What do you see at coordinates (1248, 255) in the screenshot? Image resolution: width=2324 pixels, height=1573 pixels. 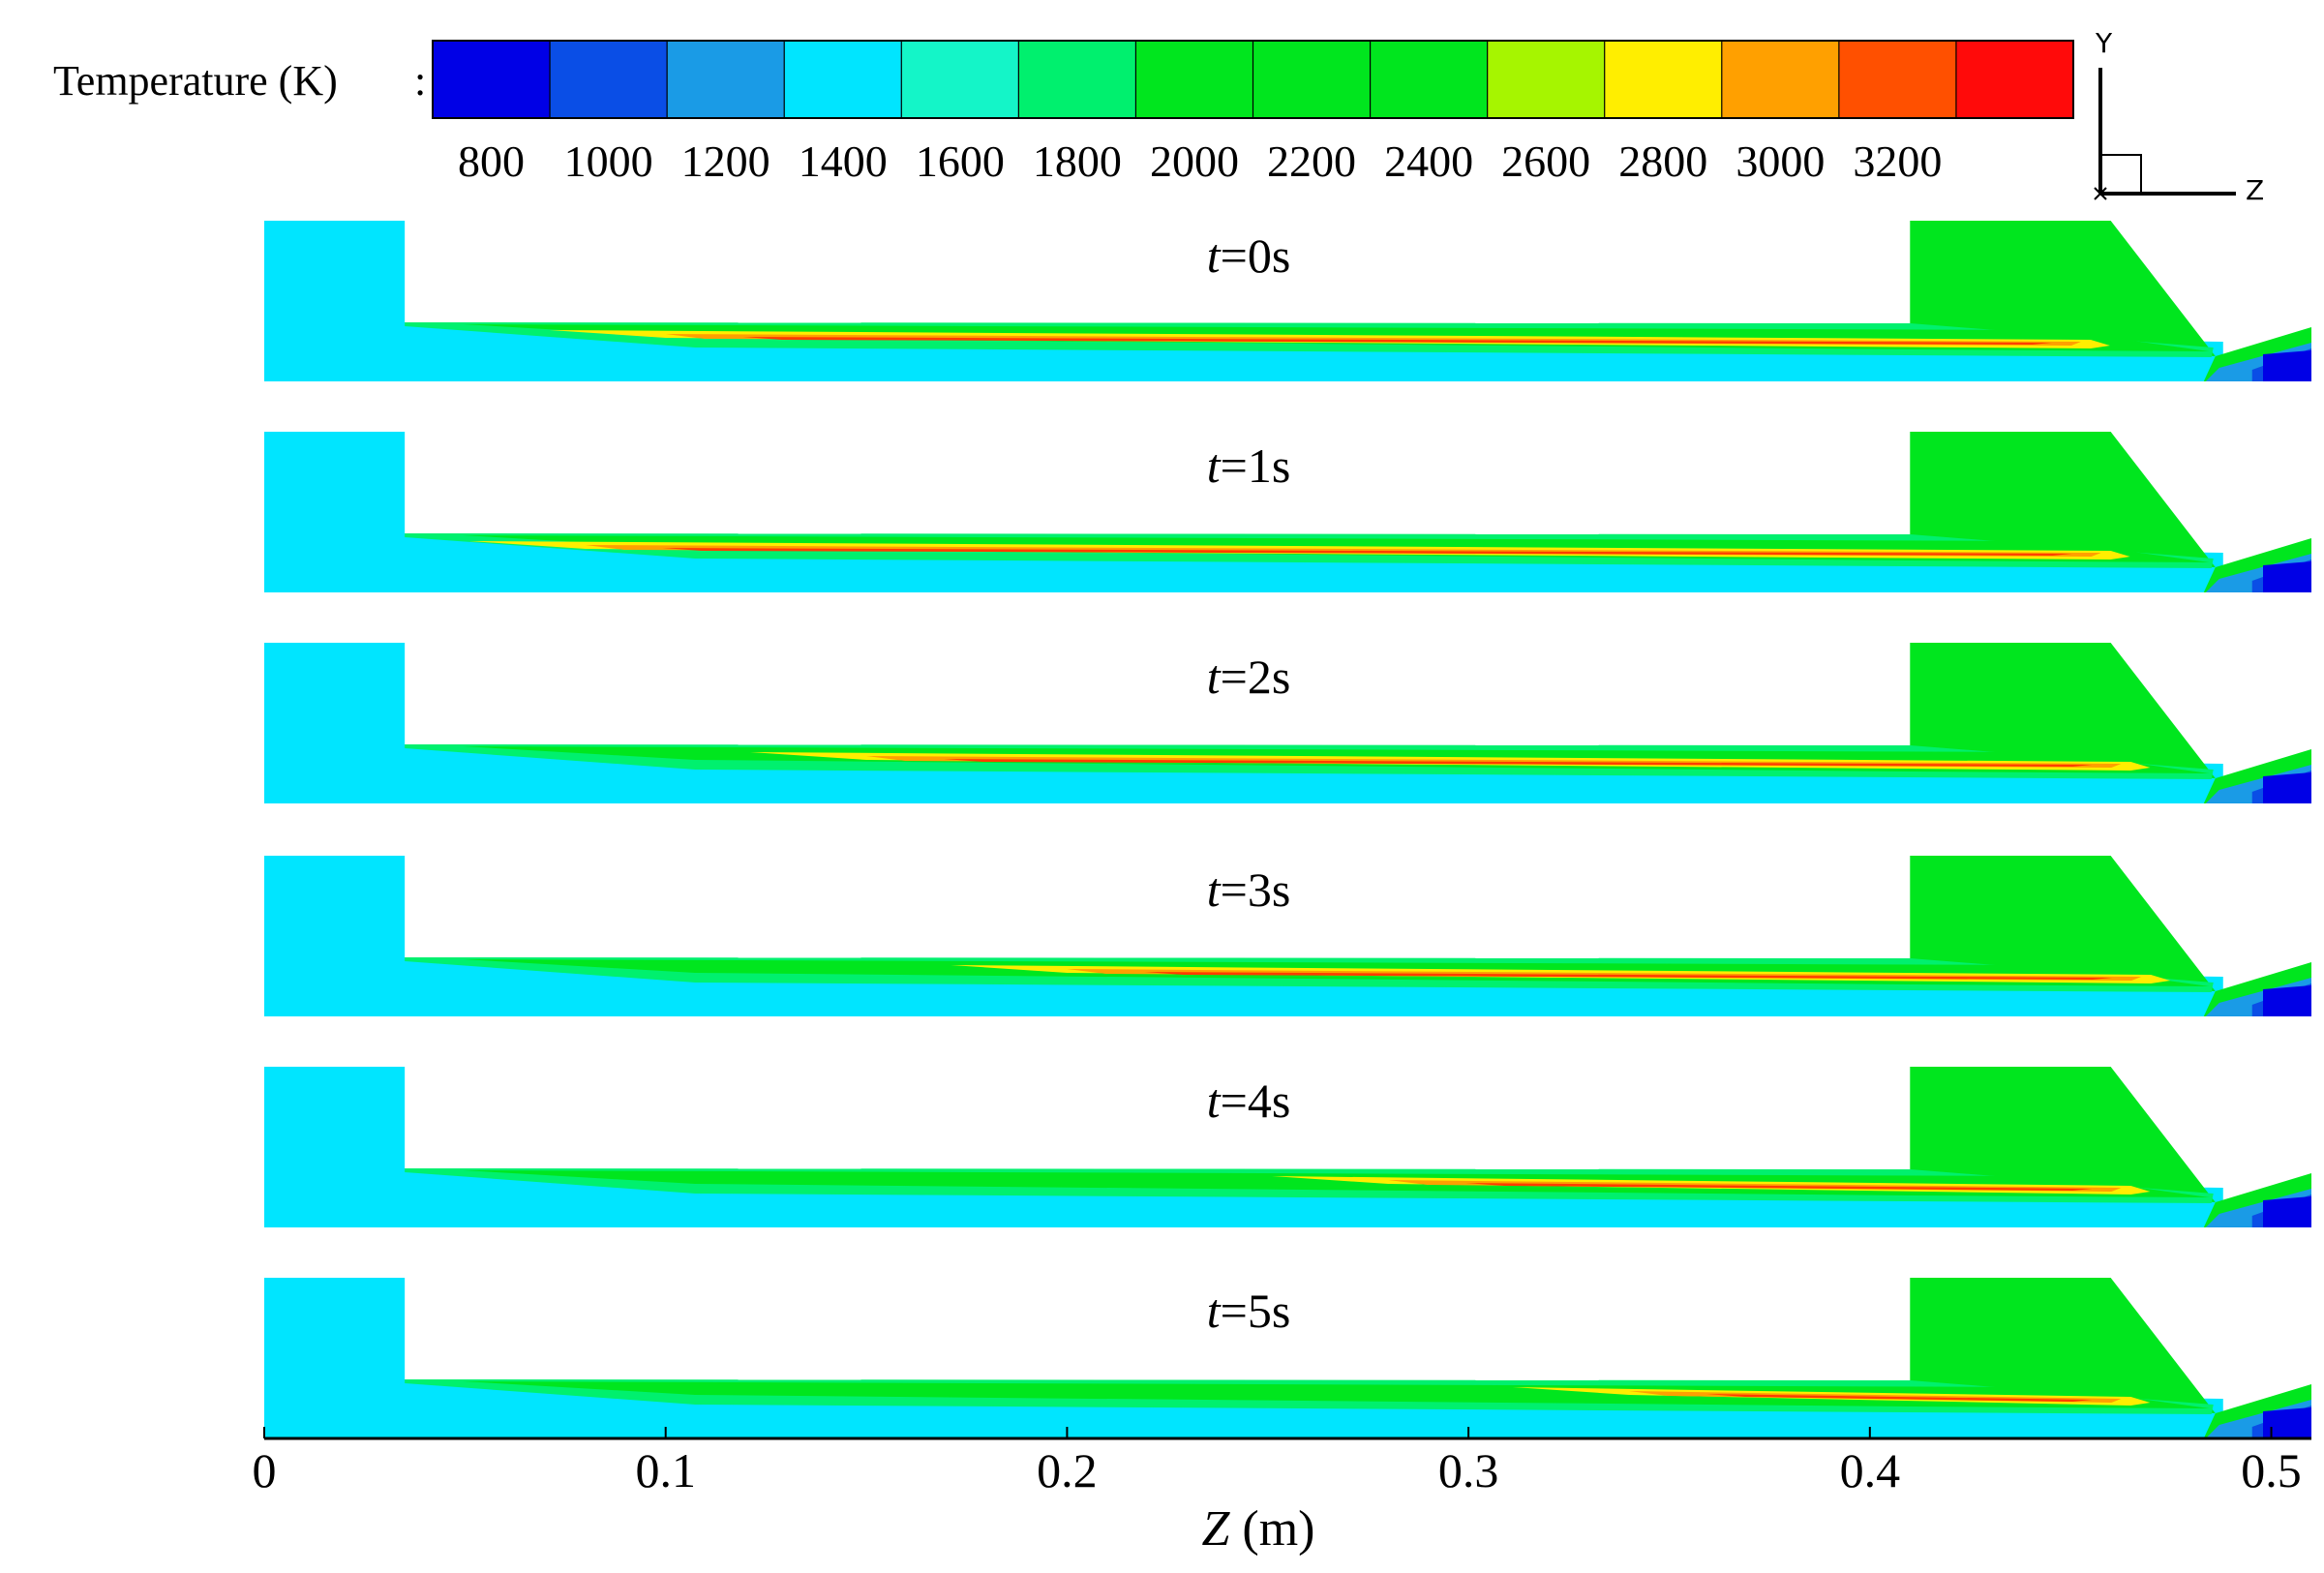 I see `panel-title-0: t=0s` at bounding box center [1248, 255].